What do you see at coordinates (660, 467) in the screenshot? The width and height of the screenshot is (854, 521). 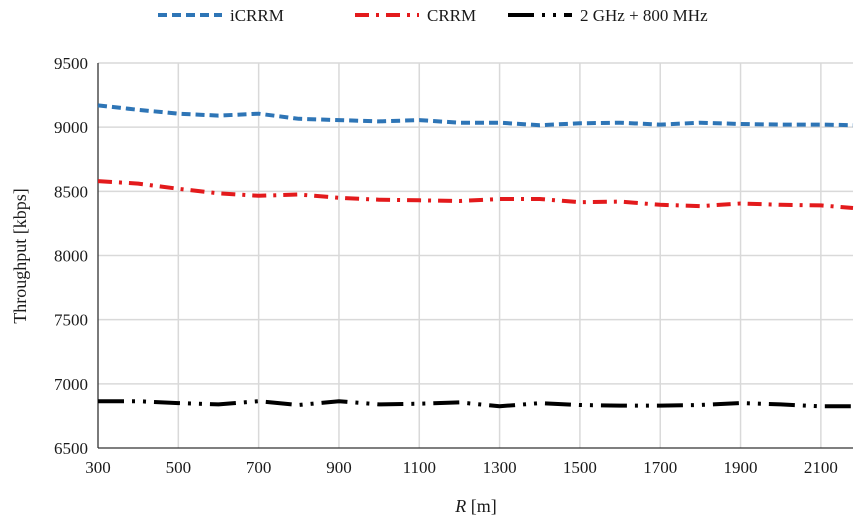 I see `x-tick-label: 1700` at bounding box center [660, 467].